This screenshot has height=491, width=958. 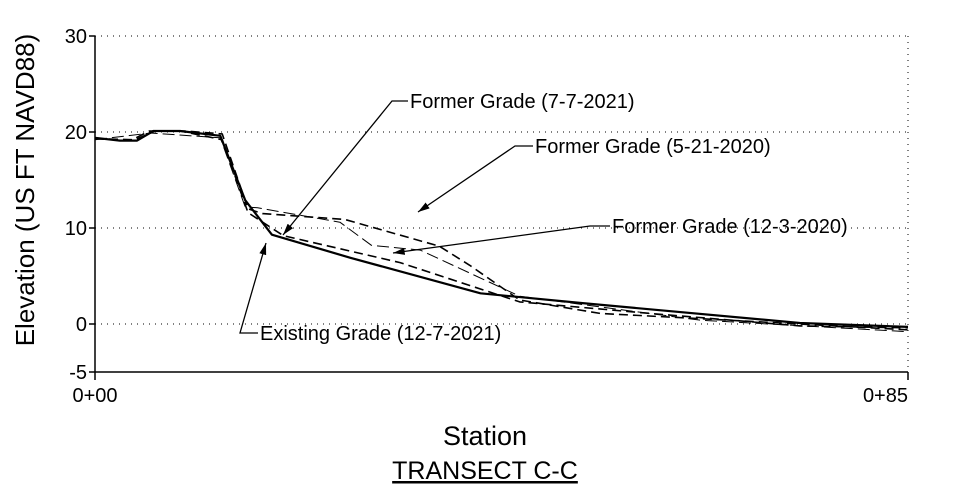 What do you see at coordinates (380, 334) in the screenshot?
I see `callout-label: Existing Grade (12-7-2021)` at bounding box center [380, 334].